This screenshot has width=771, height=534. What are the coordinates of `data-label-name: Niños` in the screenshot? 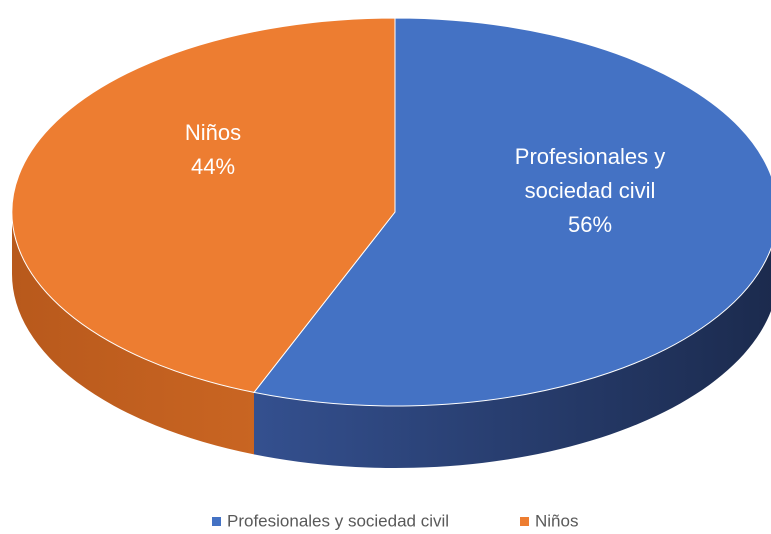 It's located at (213, 132).